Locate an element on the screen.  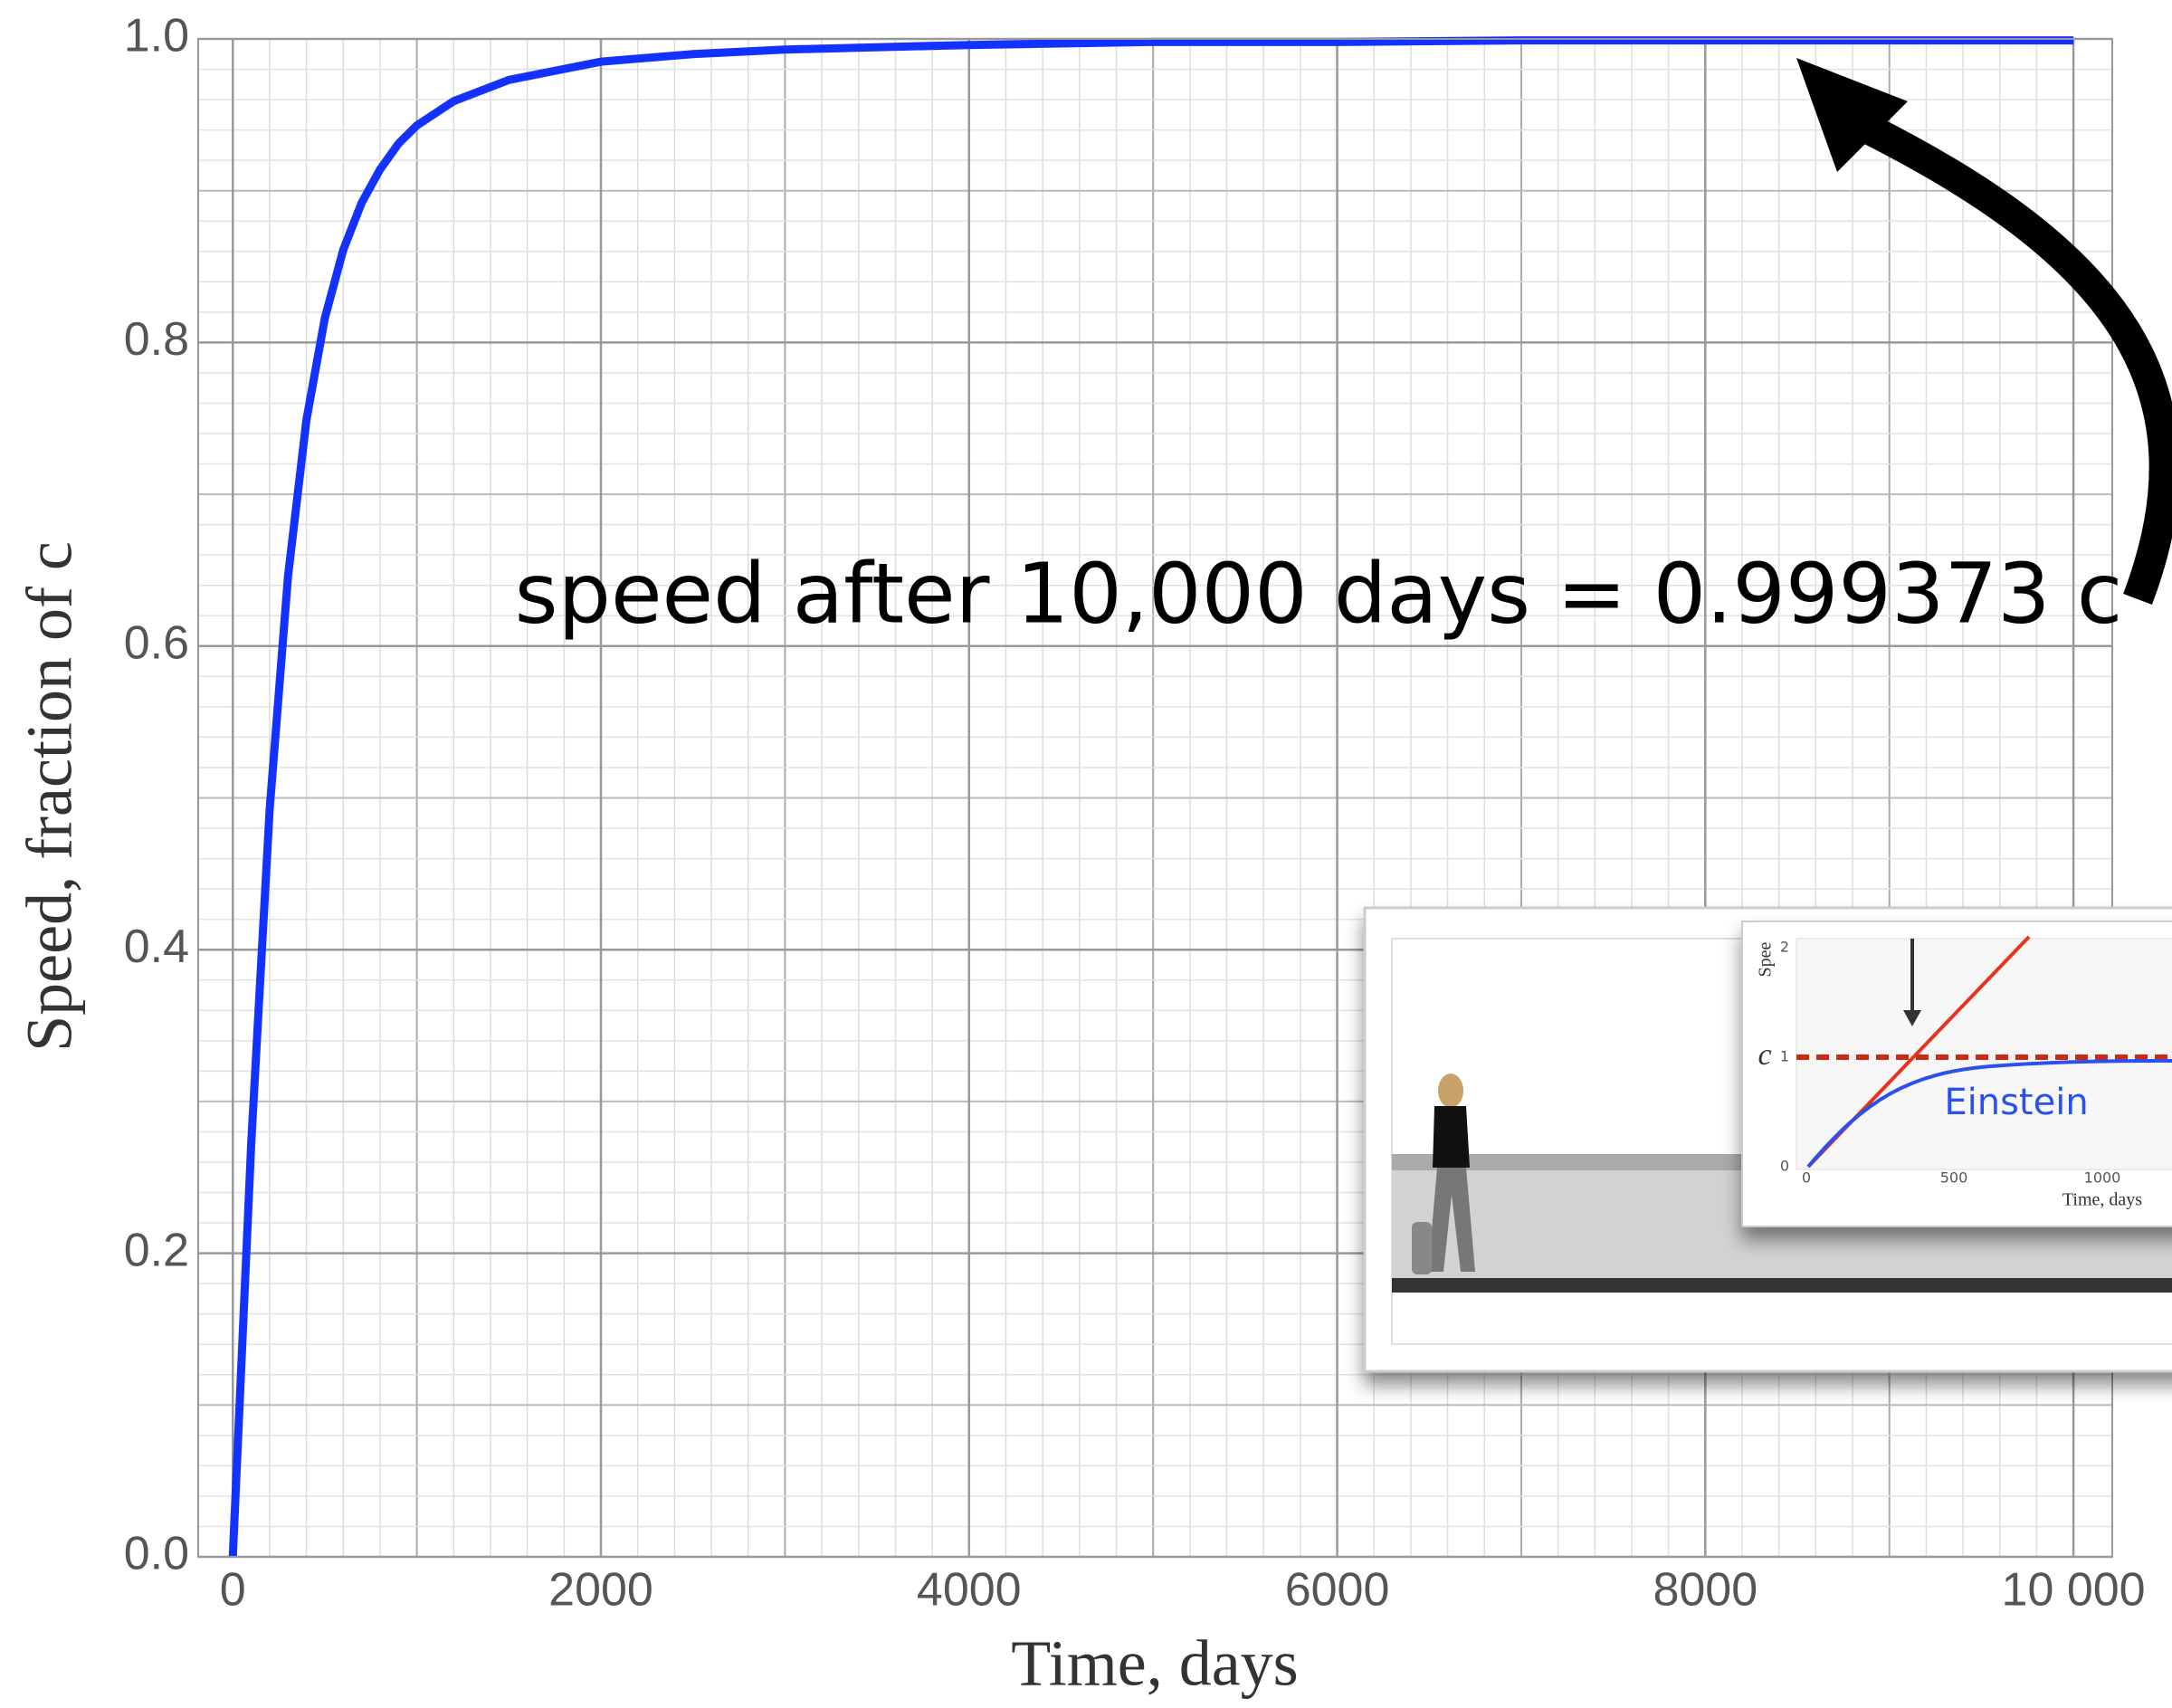
inset-y-tick: 0 is located at coordinates (1785, 1166).